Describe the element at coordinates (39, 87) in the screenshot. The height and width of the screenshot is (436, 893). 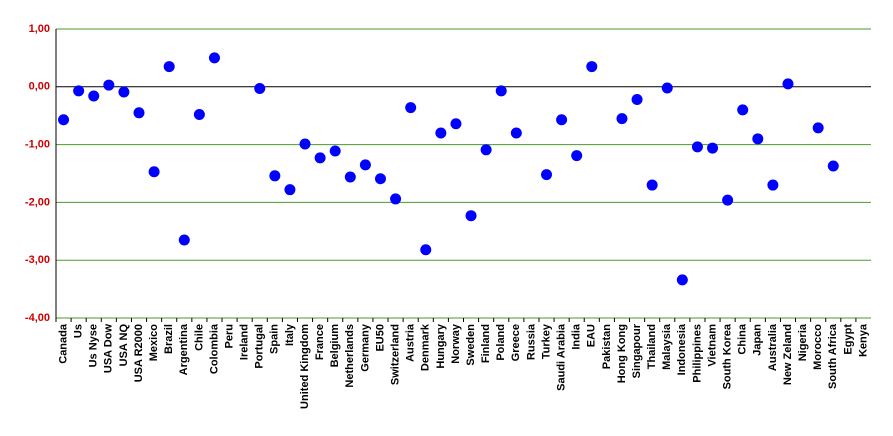
I see `y-tick-label: 0,00` at that location.